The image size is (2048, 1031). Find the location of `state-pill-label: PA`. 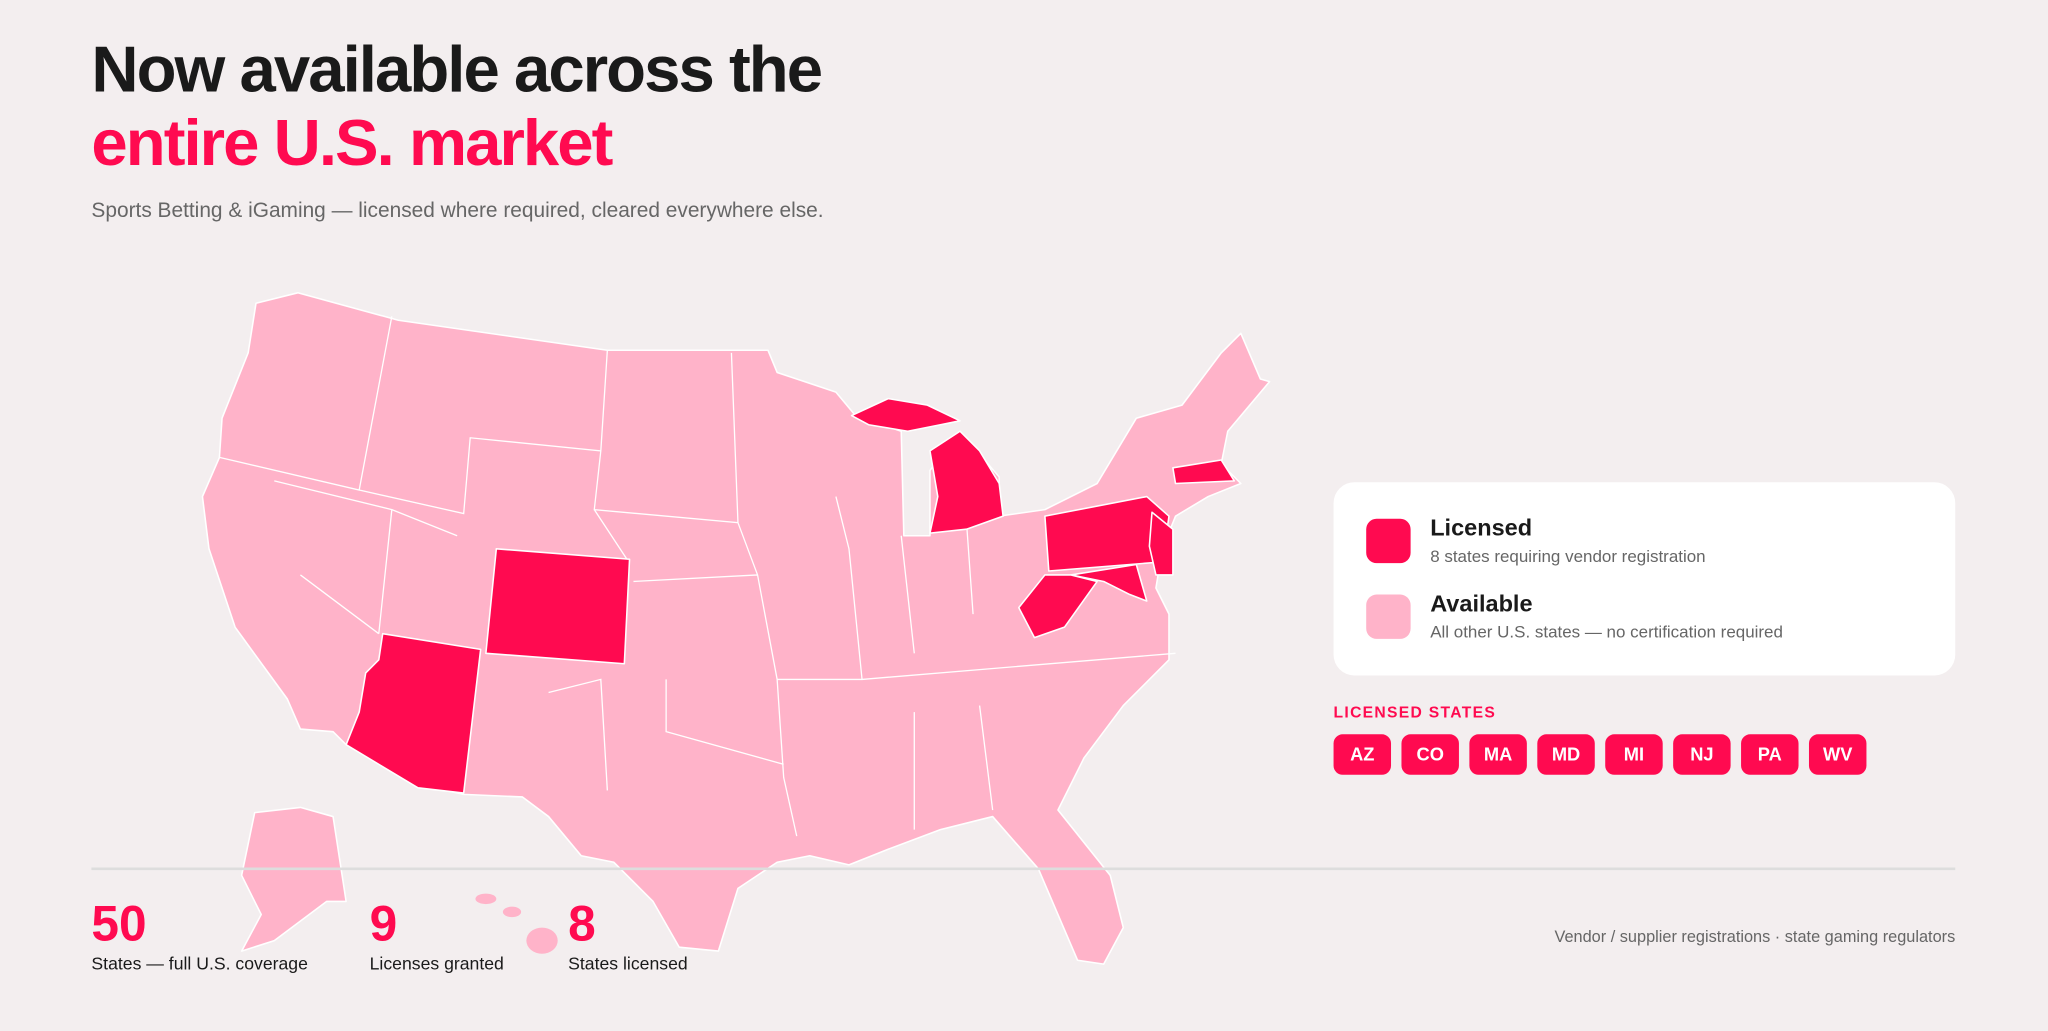

state-pill-label: PA is located at coordinates (1770, 753).